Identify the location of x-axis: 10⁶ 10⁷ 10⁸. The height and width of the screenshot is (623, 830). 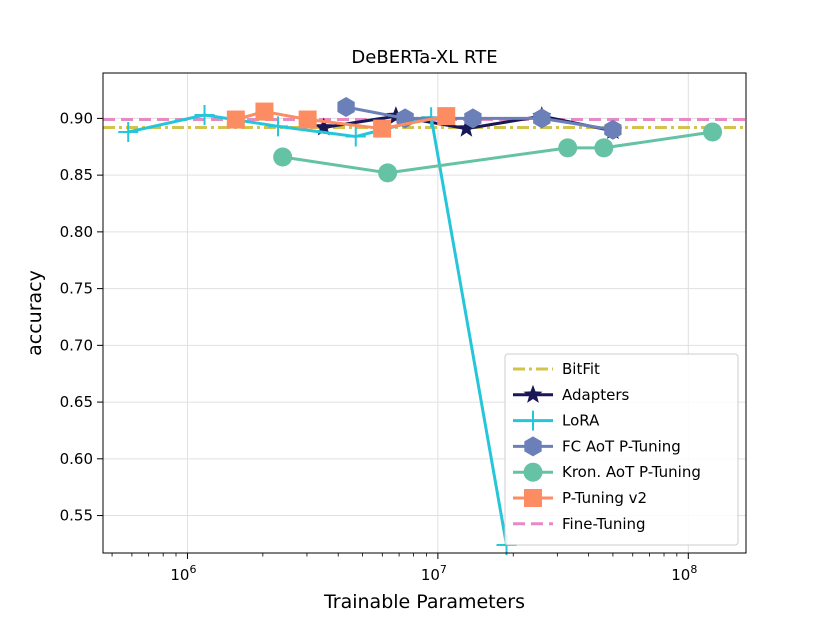
(404, 568).